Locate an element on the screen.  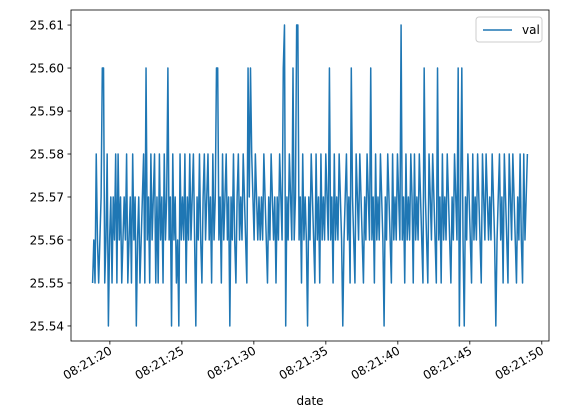
y-tick-label: 25.58 is located at coordinates (47, 155).